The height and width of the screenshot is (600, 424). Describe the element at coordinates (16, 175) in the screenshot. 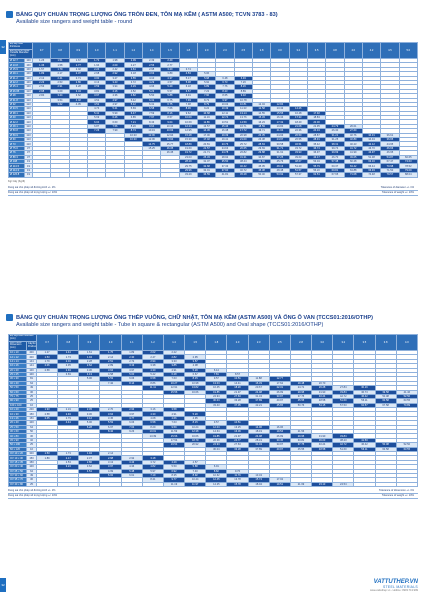

I see `size-cell: Ø 126.8` at that location.